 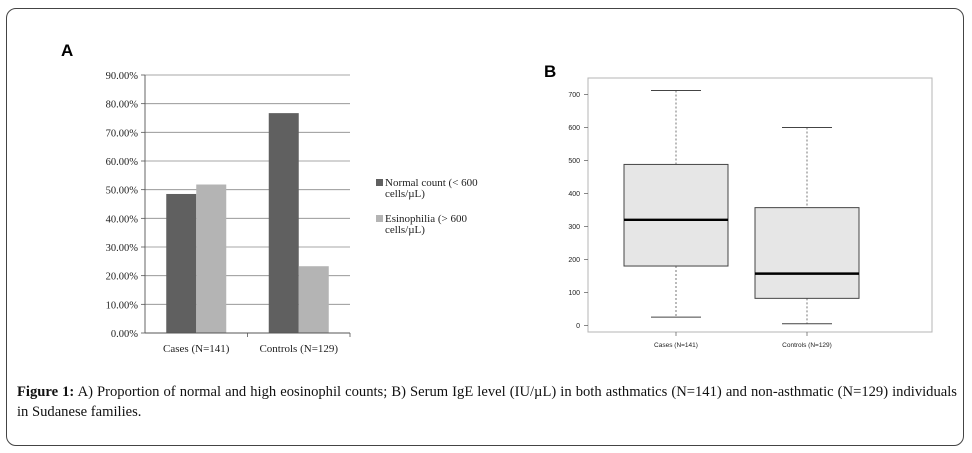 I want to click on a-legend-label: Normal count (< 600 cells/µL), so click(x=431, y=188).